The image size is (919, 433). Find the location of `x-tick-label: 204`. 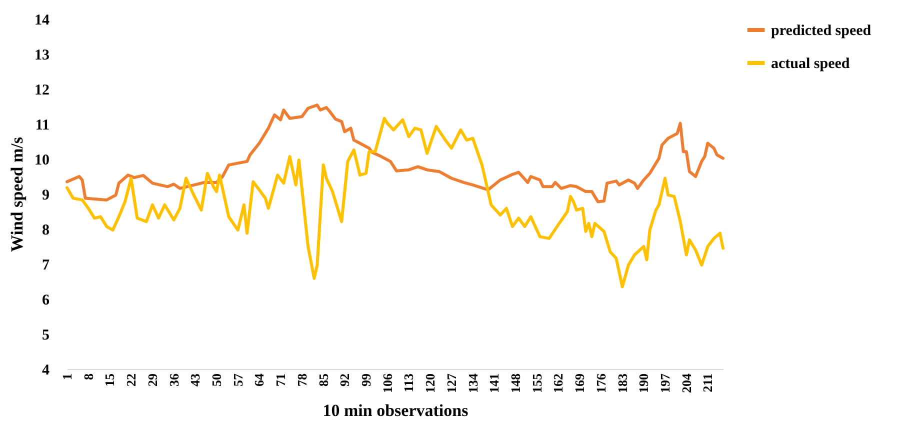

x-tick-label: 204 is located at coordinates (686, 383).